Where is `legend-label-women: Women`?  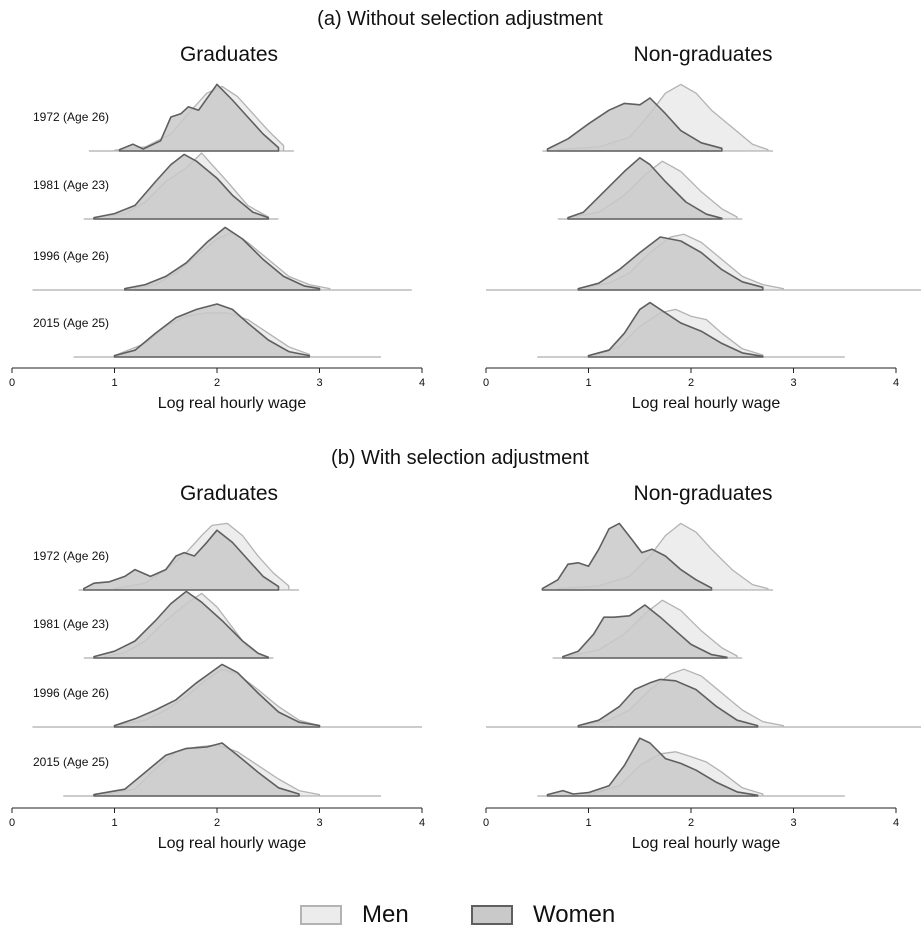 legend-label-women: Women is located at coordinates (574, 914).